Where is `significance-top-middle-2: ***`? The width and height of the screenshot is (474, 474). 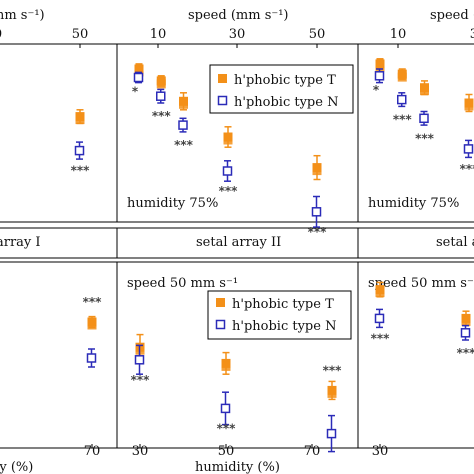 significance-top-middle-2: *** is located at coordinates (184, 145).